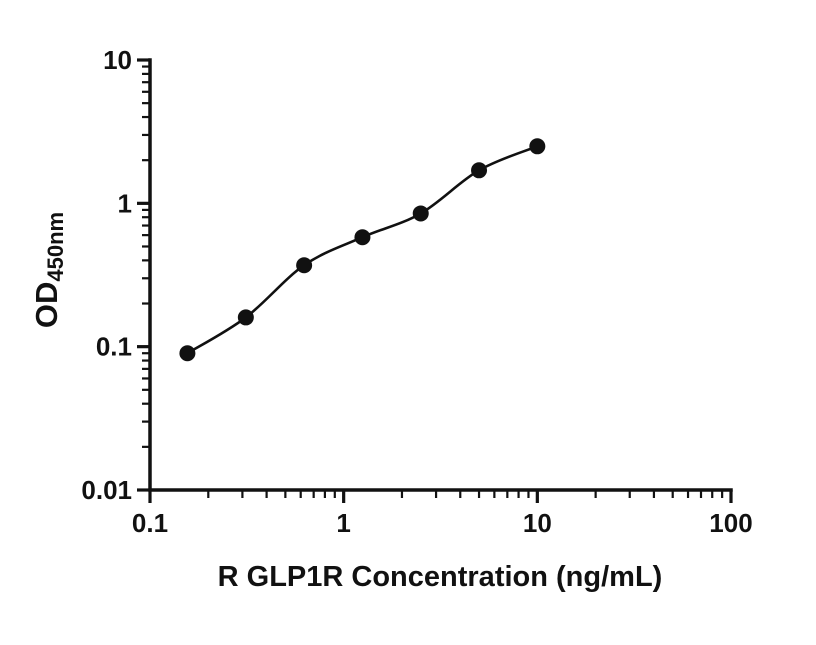  I want to click on y-axis-title: OD450nm, so click(48, 270).